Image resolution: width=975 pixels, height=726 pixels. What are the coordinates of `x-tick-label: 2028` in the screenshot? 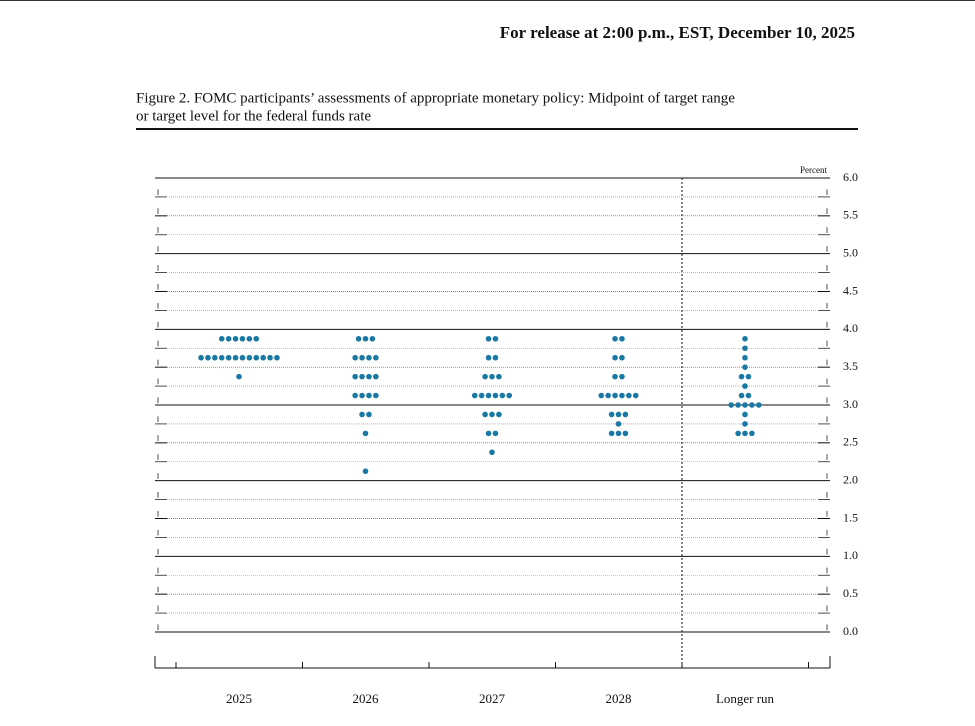 It's located at (619, 698).